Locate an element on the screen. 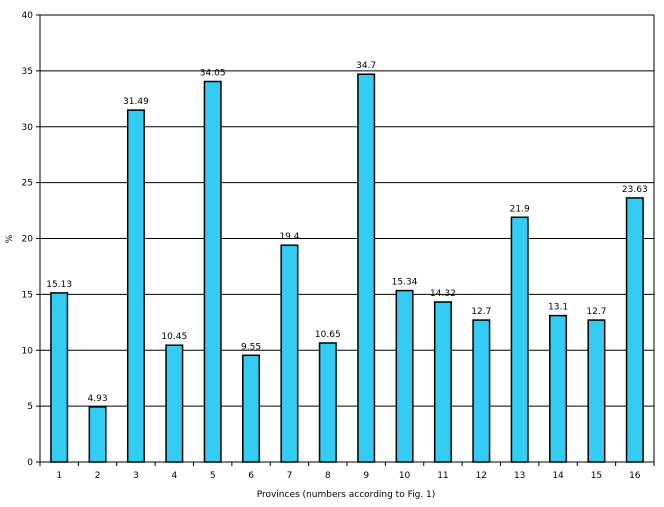 Image resolution: width=664 pixels, height=507 pixels. x-tick-label: 16 is located at coordinates (635, 476).